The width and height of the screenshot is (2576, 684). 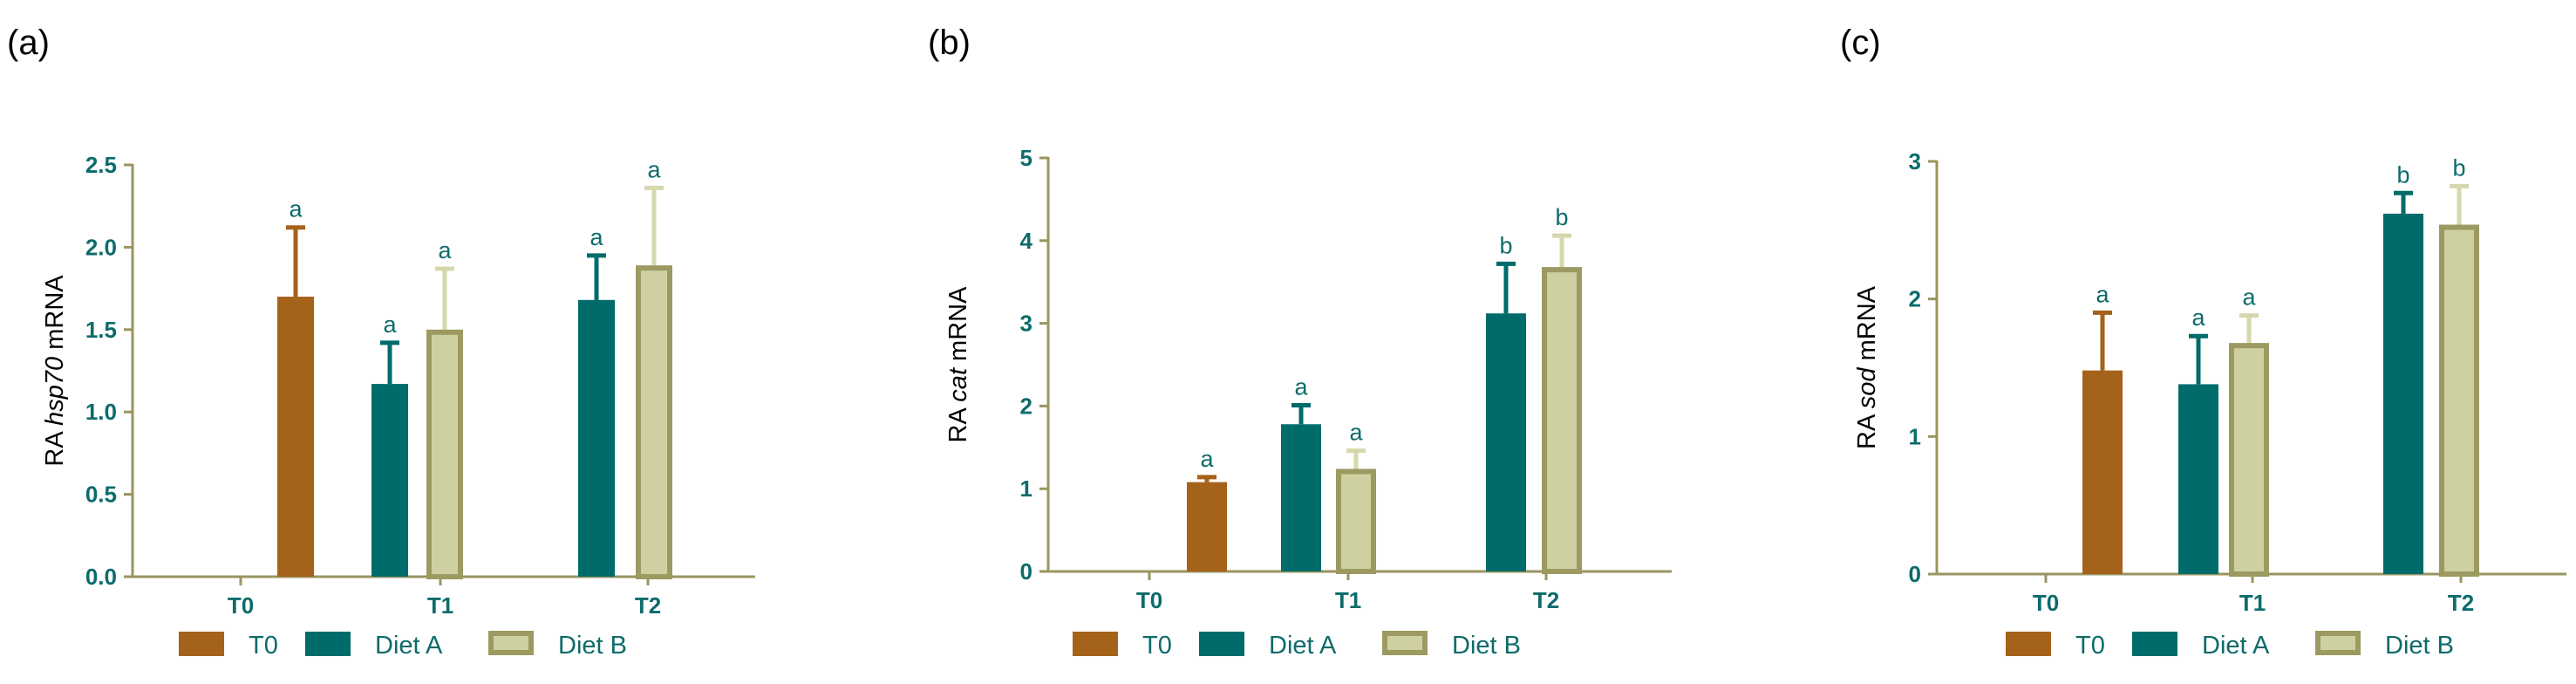 I want to click on panel-label: (a), so click(x=28, y=43).